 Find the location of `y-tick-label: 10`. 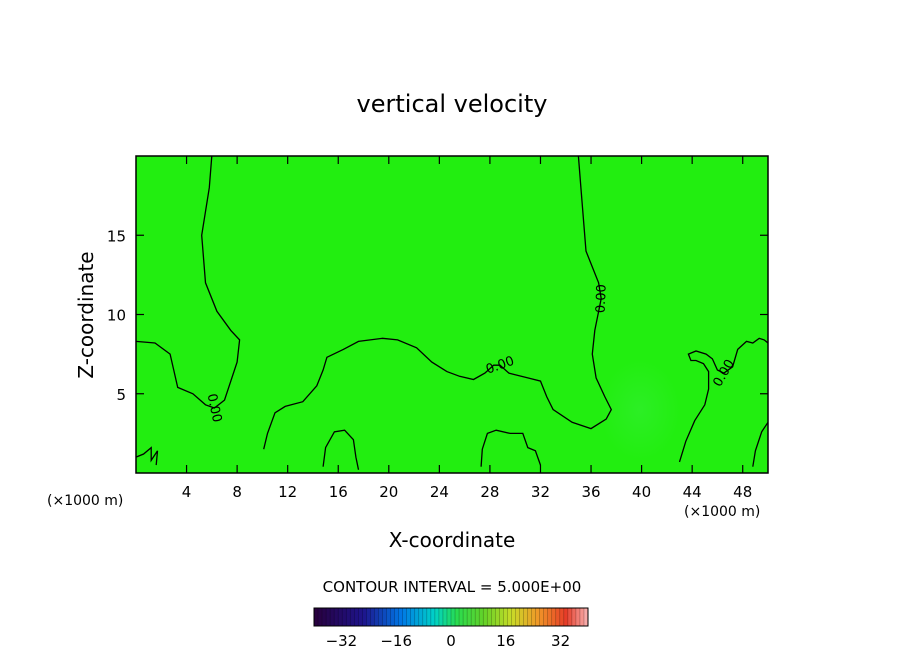

y-tick-label: 10 is located at coordinates (116, 316).